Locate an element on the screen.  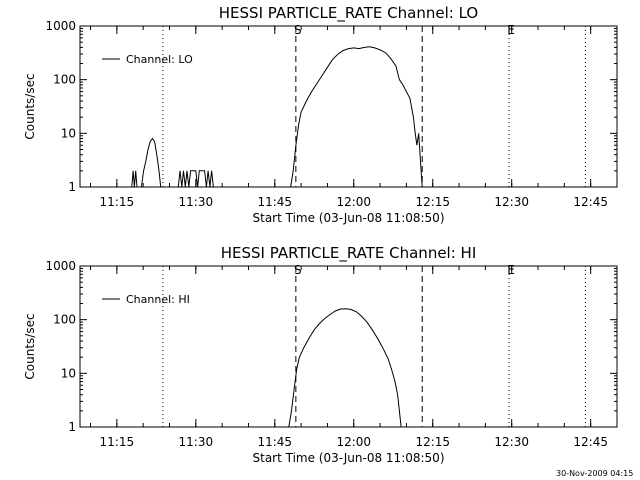
chart-title: HESSI PARTICLE_RATE Channel: HI is located at coordinates (349, 253).